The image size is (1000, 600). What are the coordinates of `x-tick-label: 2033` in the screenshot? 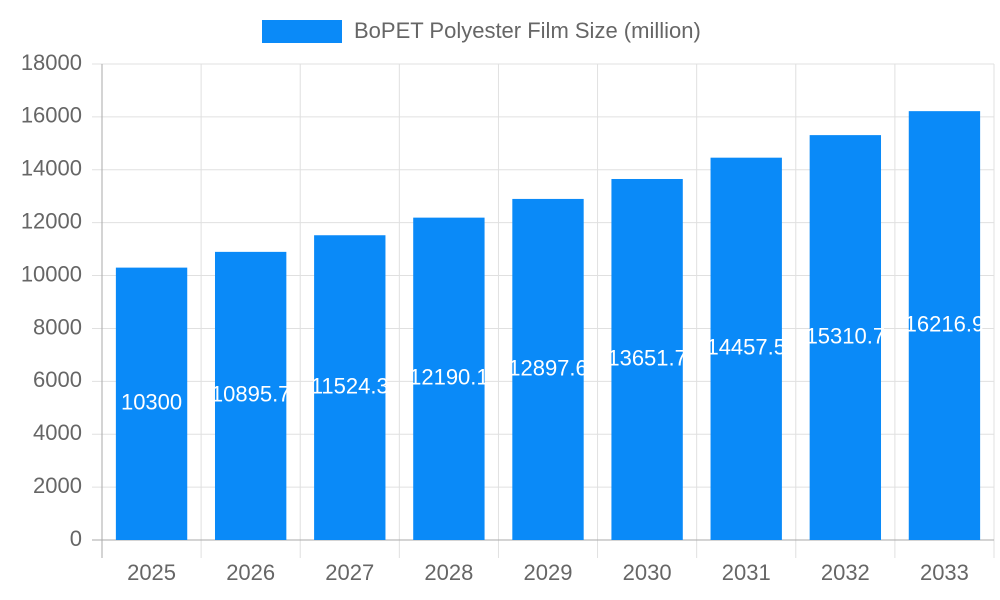 It's located at (944, 572).